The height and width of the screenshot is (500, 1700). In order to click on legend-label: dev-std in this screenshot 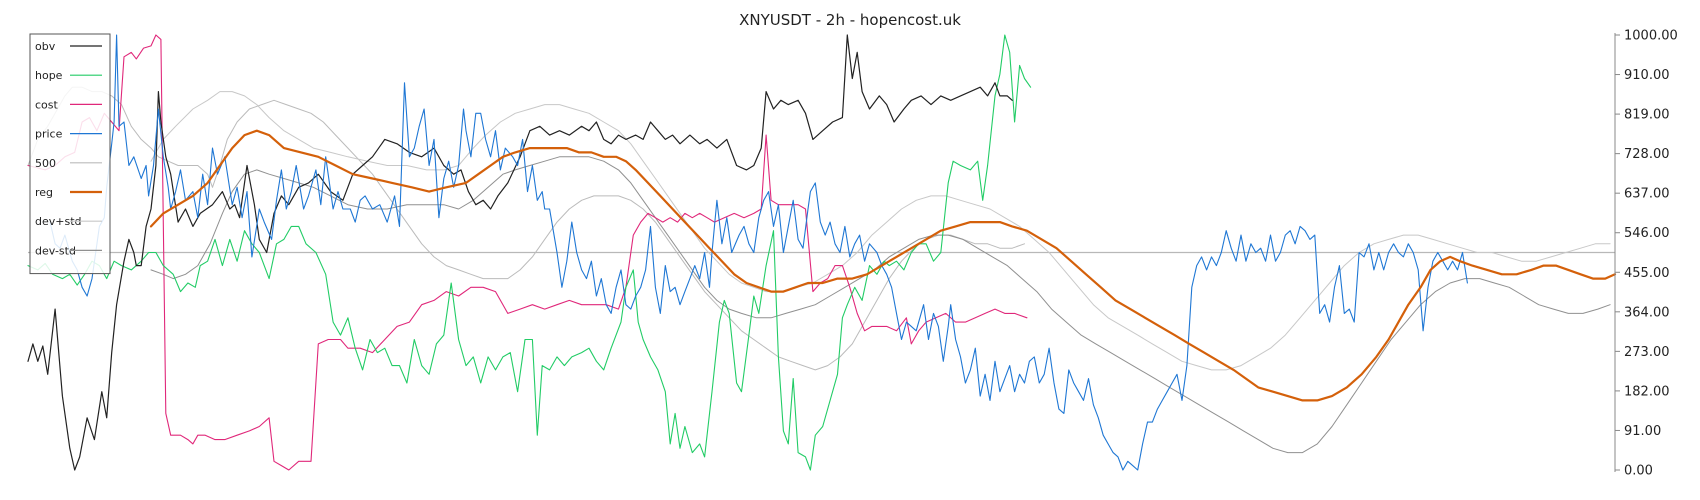, I will do `click(55, 250)`.